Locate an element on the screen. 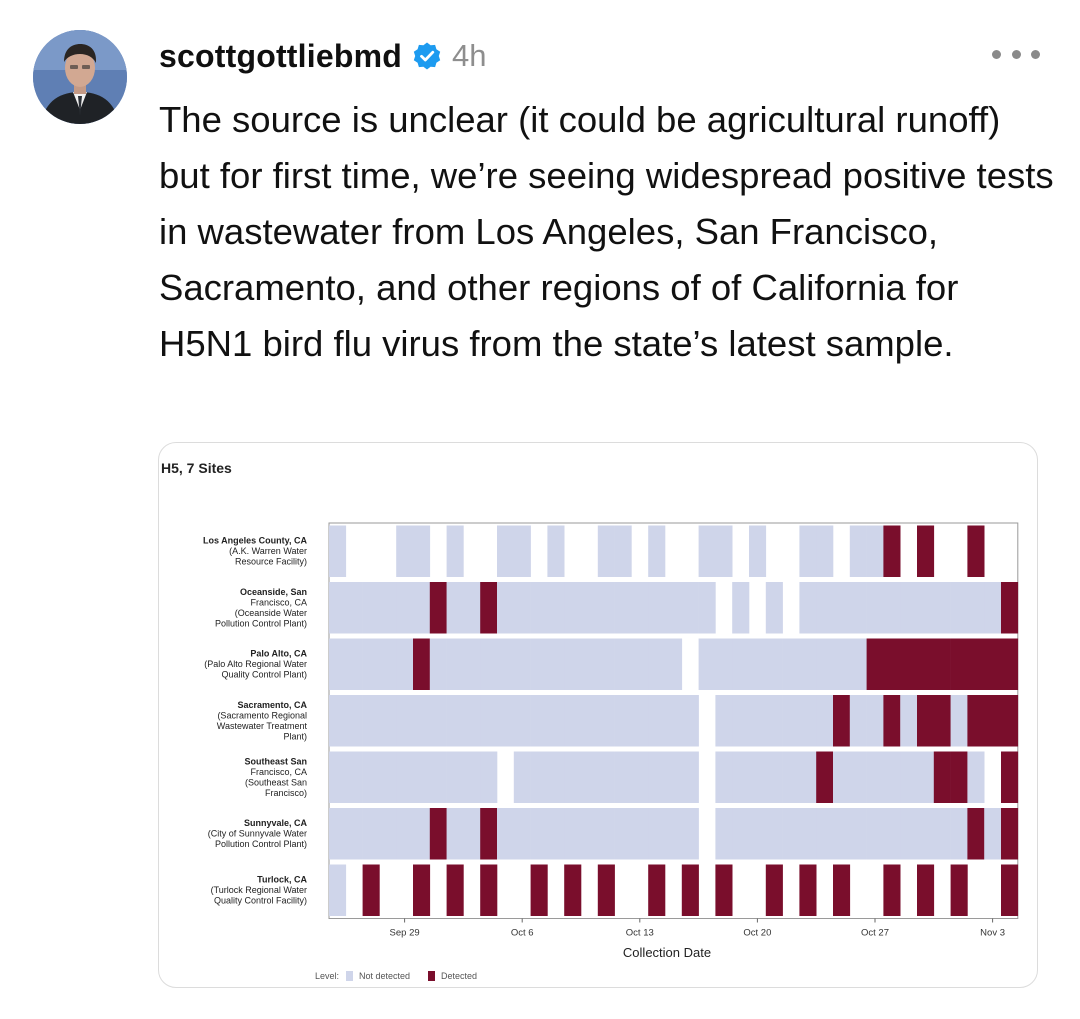 The height and width of the screenshot is (1019, 1080). avatar is located at coordinates (80, 77).